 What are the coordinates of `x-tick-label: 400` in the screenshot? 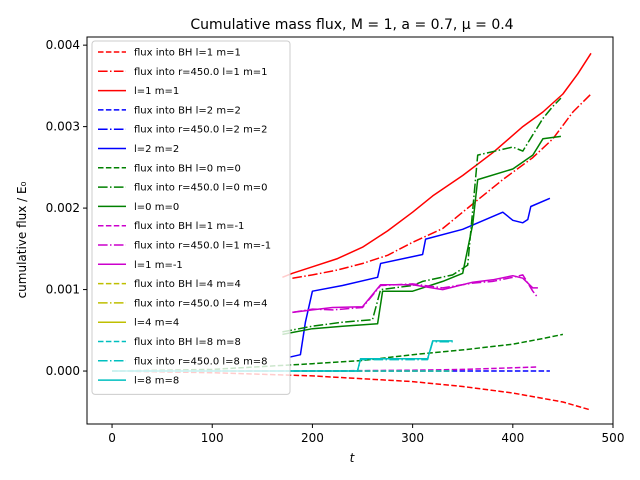 It's located at (512, 438).